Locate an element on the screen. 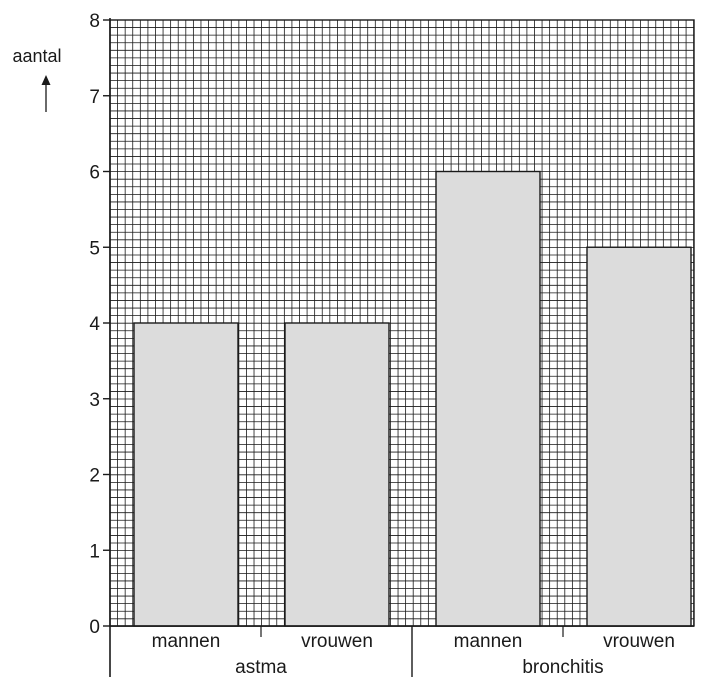  y-tick-label: 0 is located at coordinates (94, 627).